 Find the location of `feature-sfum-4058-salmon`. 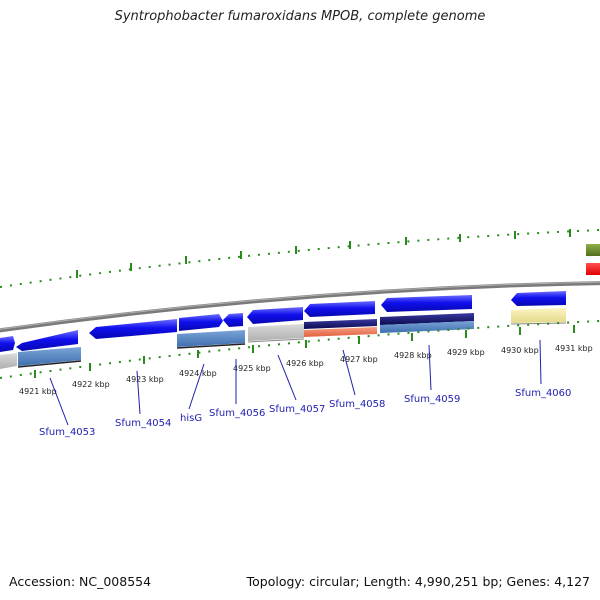

feature-sfum-4058-salmon is located at coordinates (340, 332).